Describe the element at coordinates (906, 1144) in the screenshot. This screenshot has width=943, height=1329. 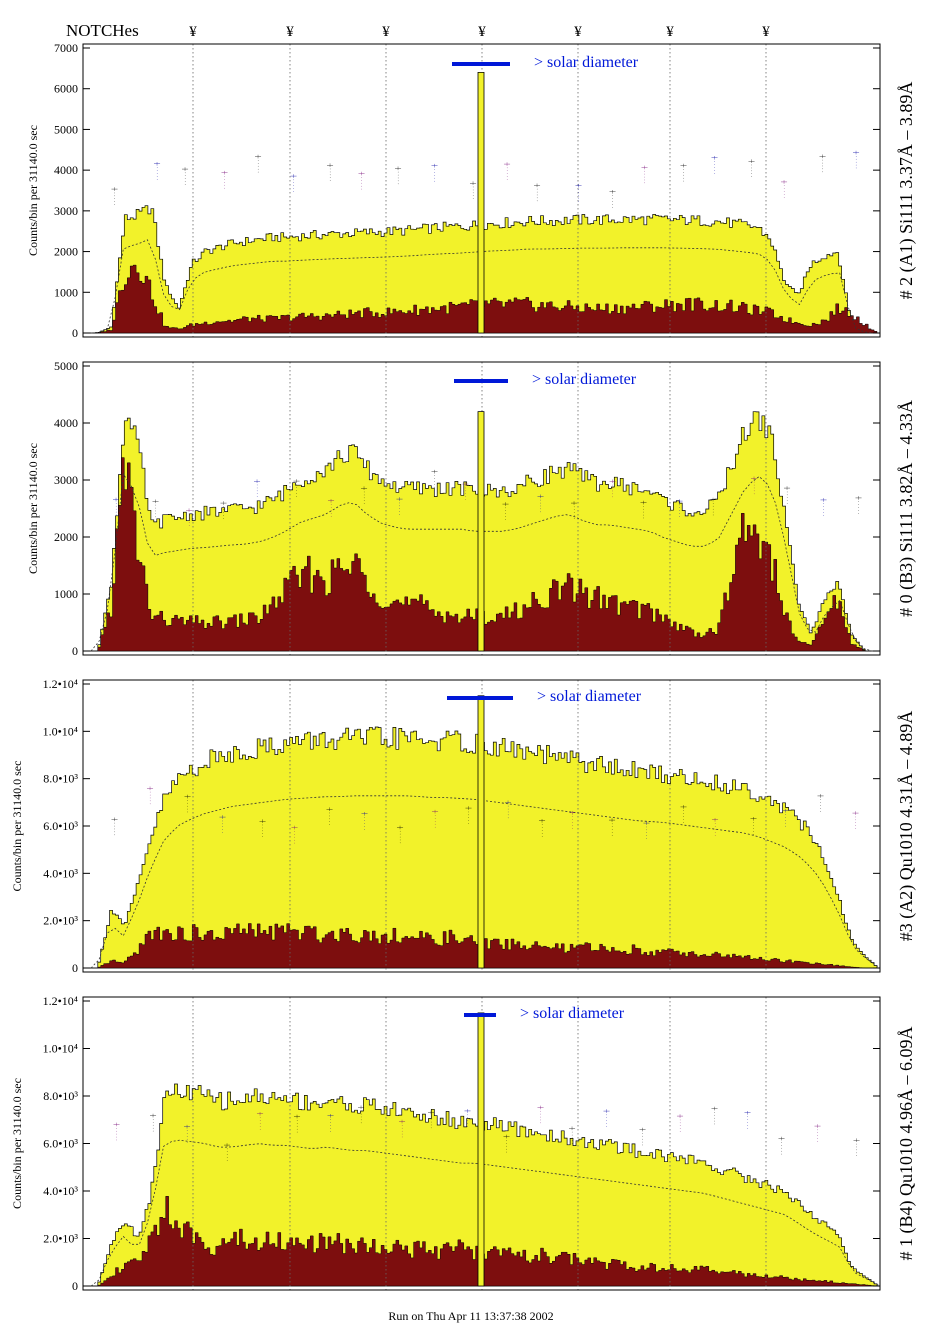
I see `panel-title: # 1 (B4) Qu1010 4.96Å – 6.09Å` at that location.